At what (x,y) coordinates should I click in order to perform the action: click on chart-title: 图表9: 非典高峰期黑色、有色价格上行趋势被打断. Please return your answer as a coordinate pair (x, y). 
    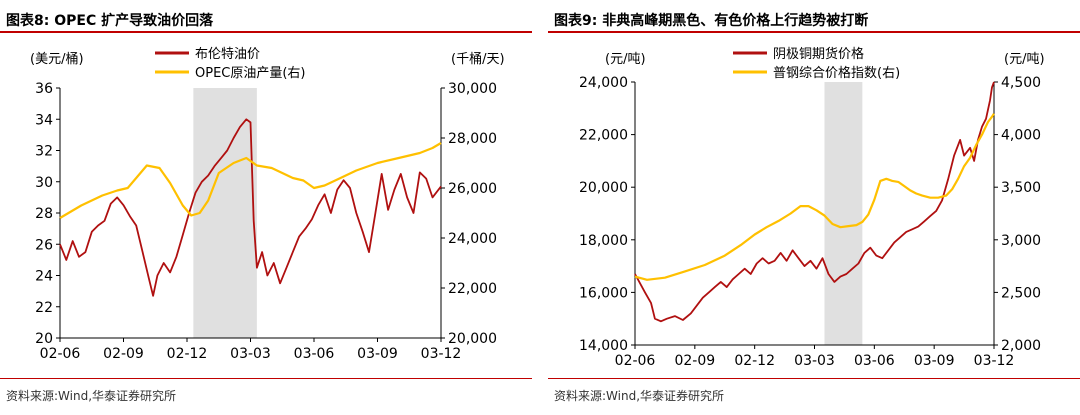
    Looking at the image, I should click on (711, 21).